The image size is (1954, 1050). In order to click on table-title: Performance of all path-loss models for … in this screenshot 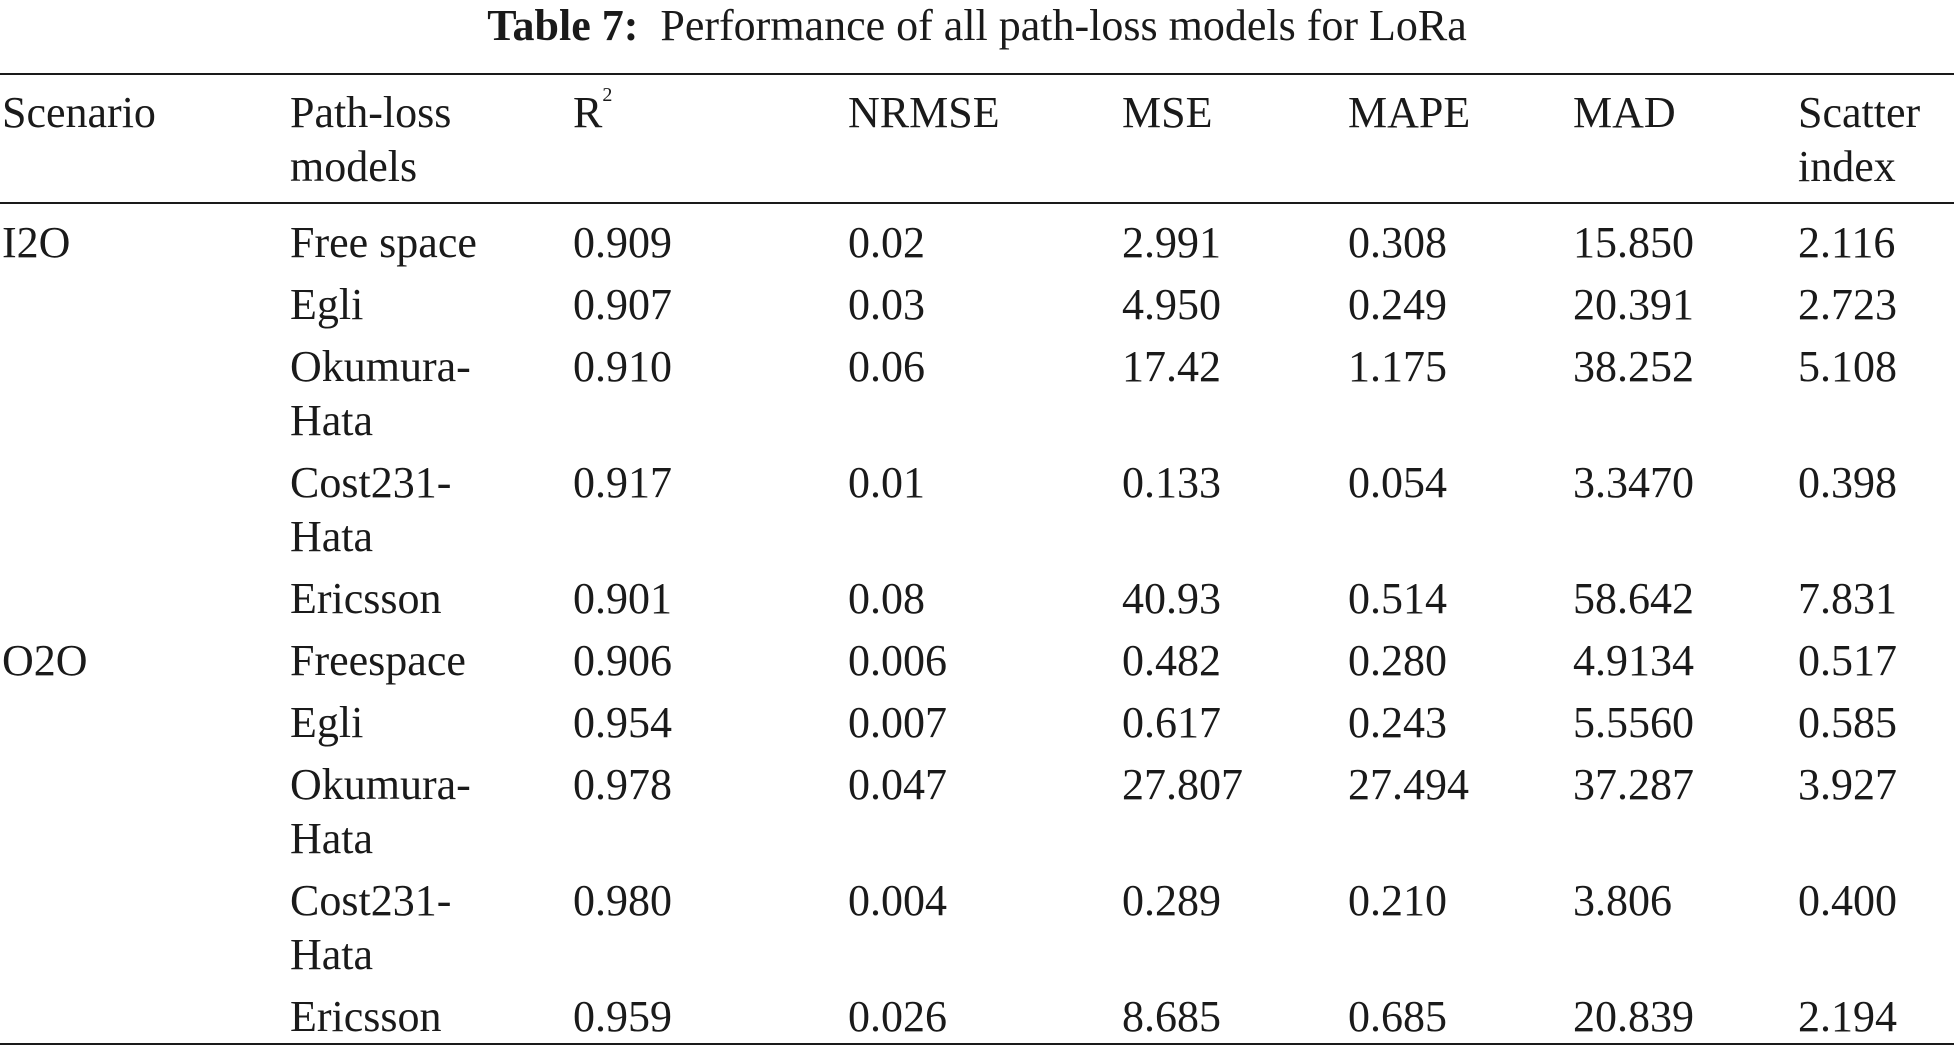, I will do `click(1063, 25)`.